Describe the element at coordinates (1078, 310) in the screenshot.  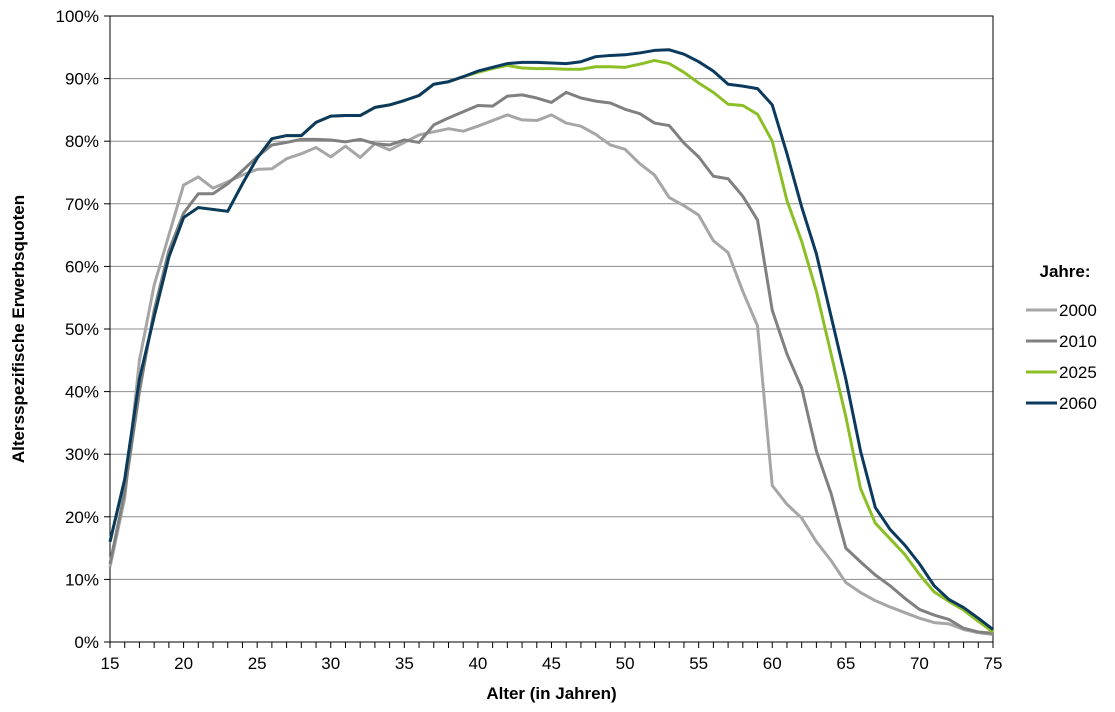
I see `legend-label-2000: 2000` at that location.